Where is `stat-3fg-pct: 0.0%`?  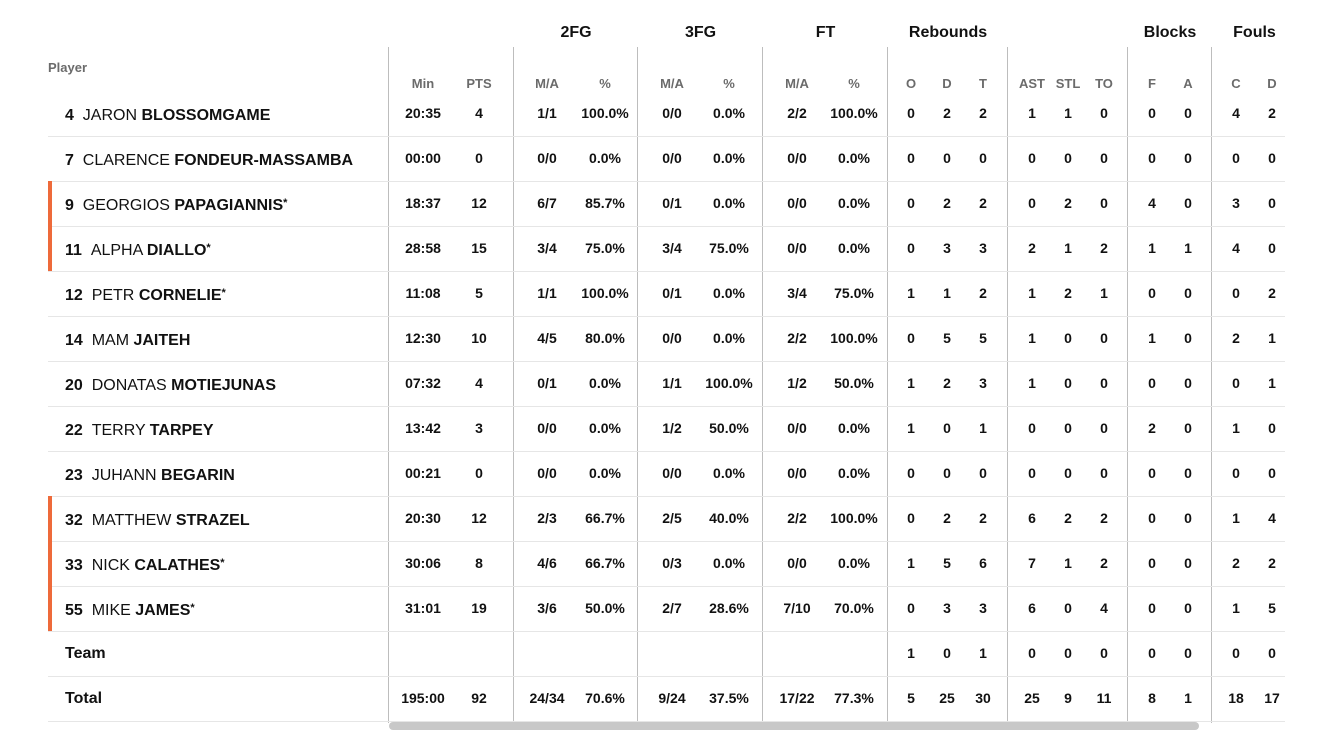 stat-3fg-pct: 0.0% is located at coordinates (729, 203).